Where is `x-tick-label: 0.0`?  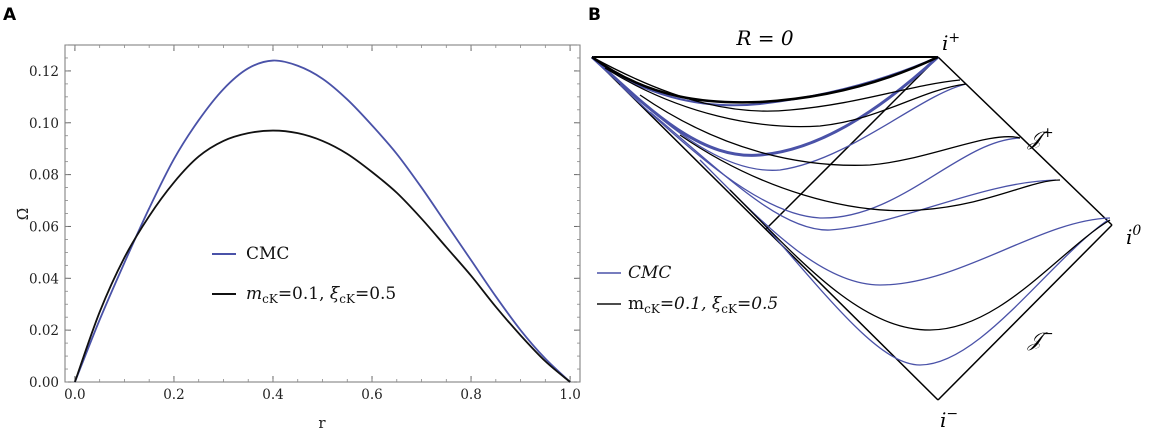
x-tick-label: 0.0 is located at coordinates (74, 395).